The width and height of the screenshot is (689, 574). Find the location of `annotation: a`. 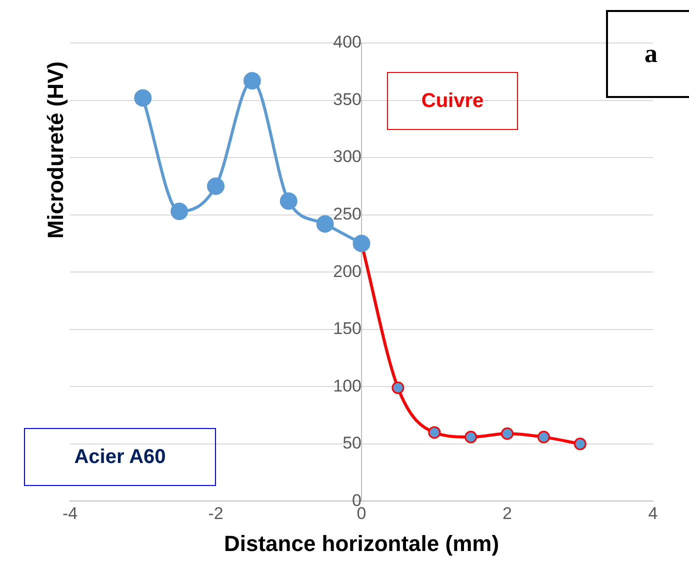

annotation: a is located at coordinates (647, 54).